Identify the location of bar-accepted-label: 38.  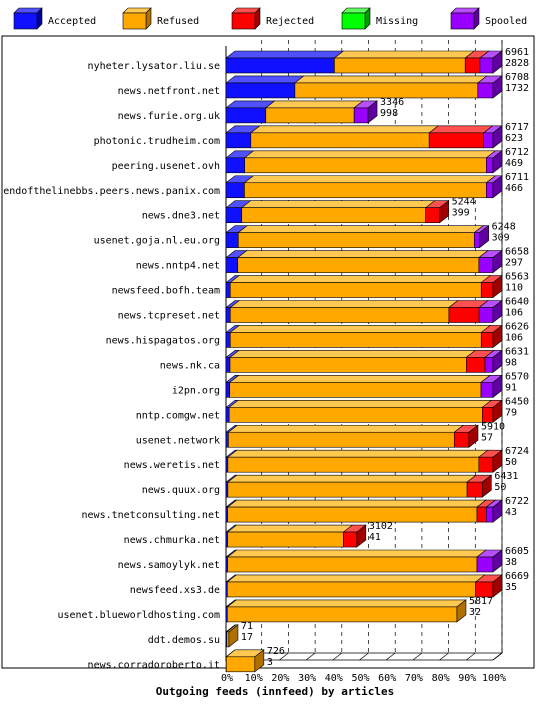
(511, 562).